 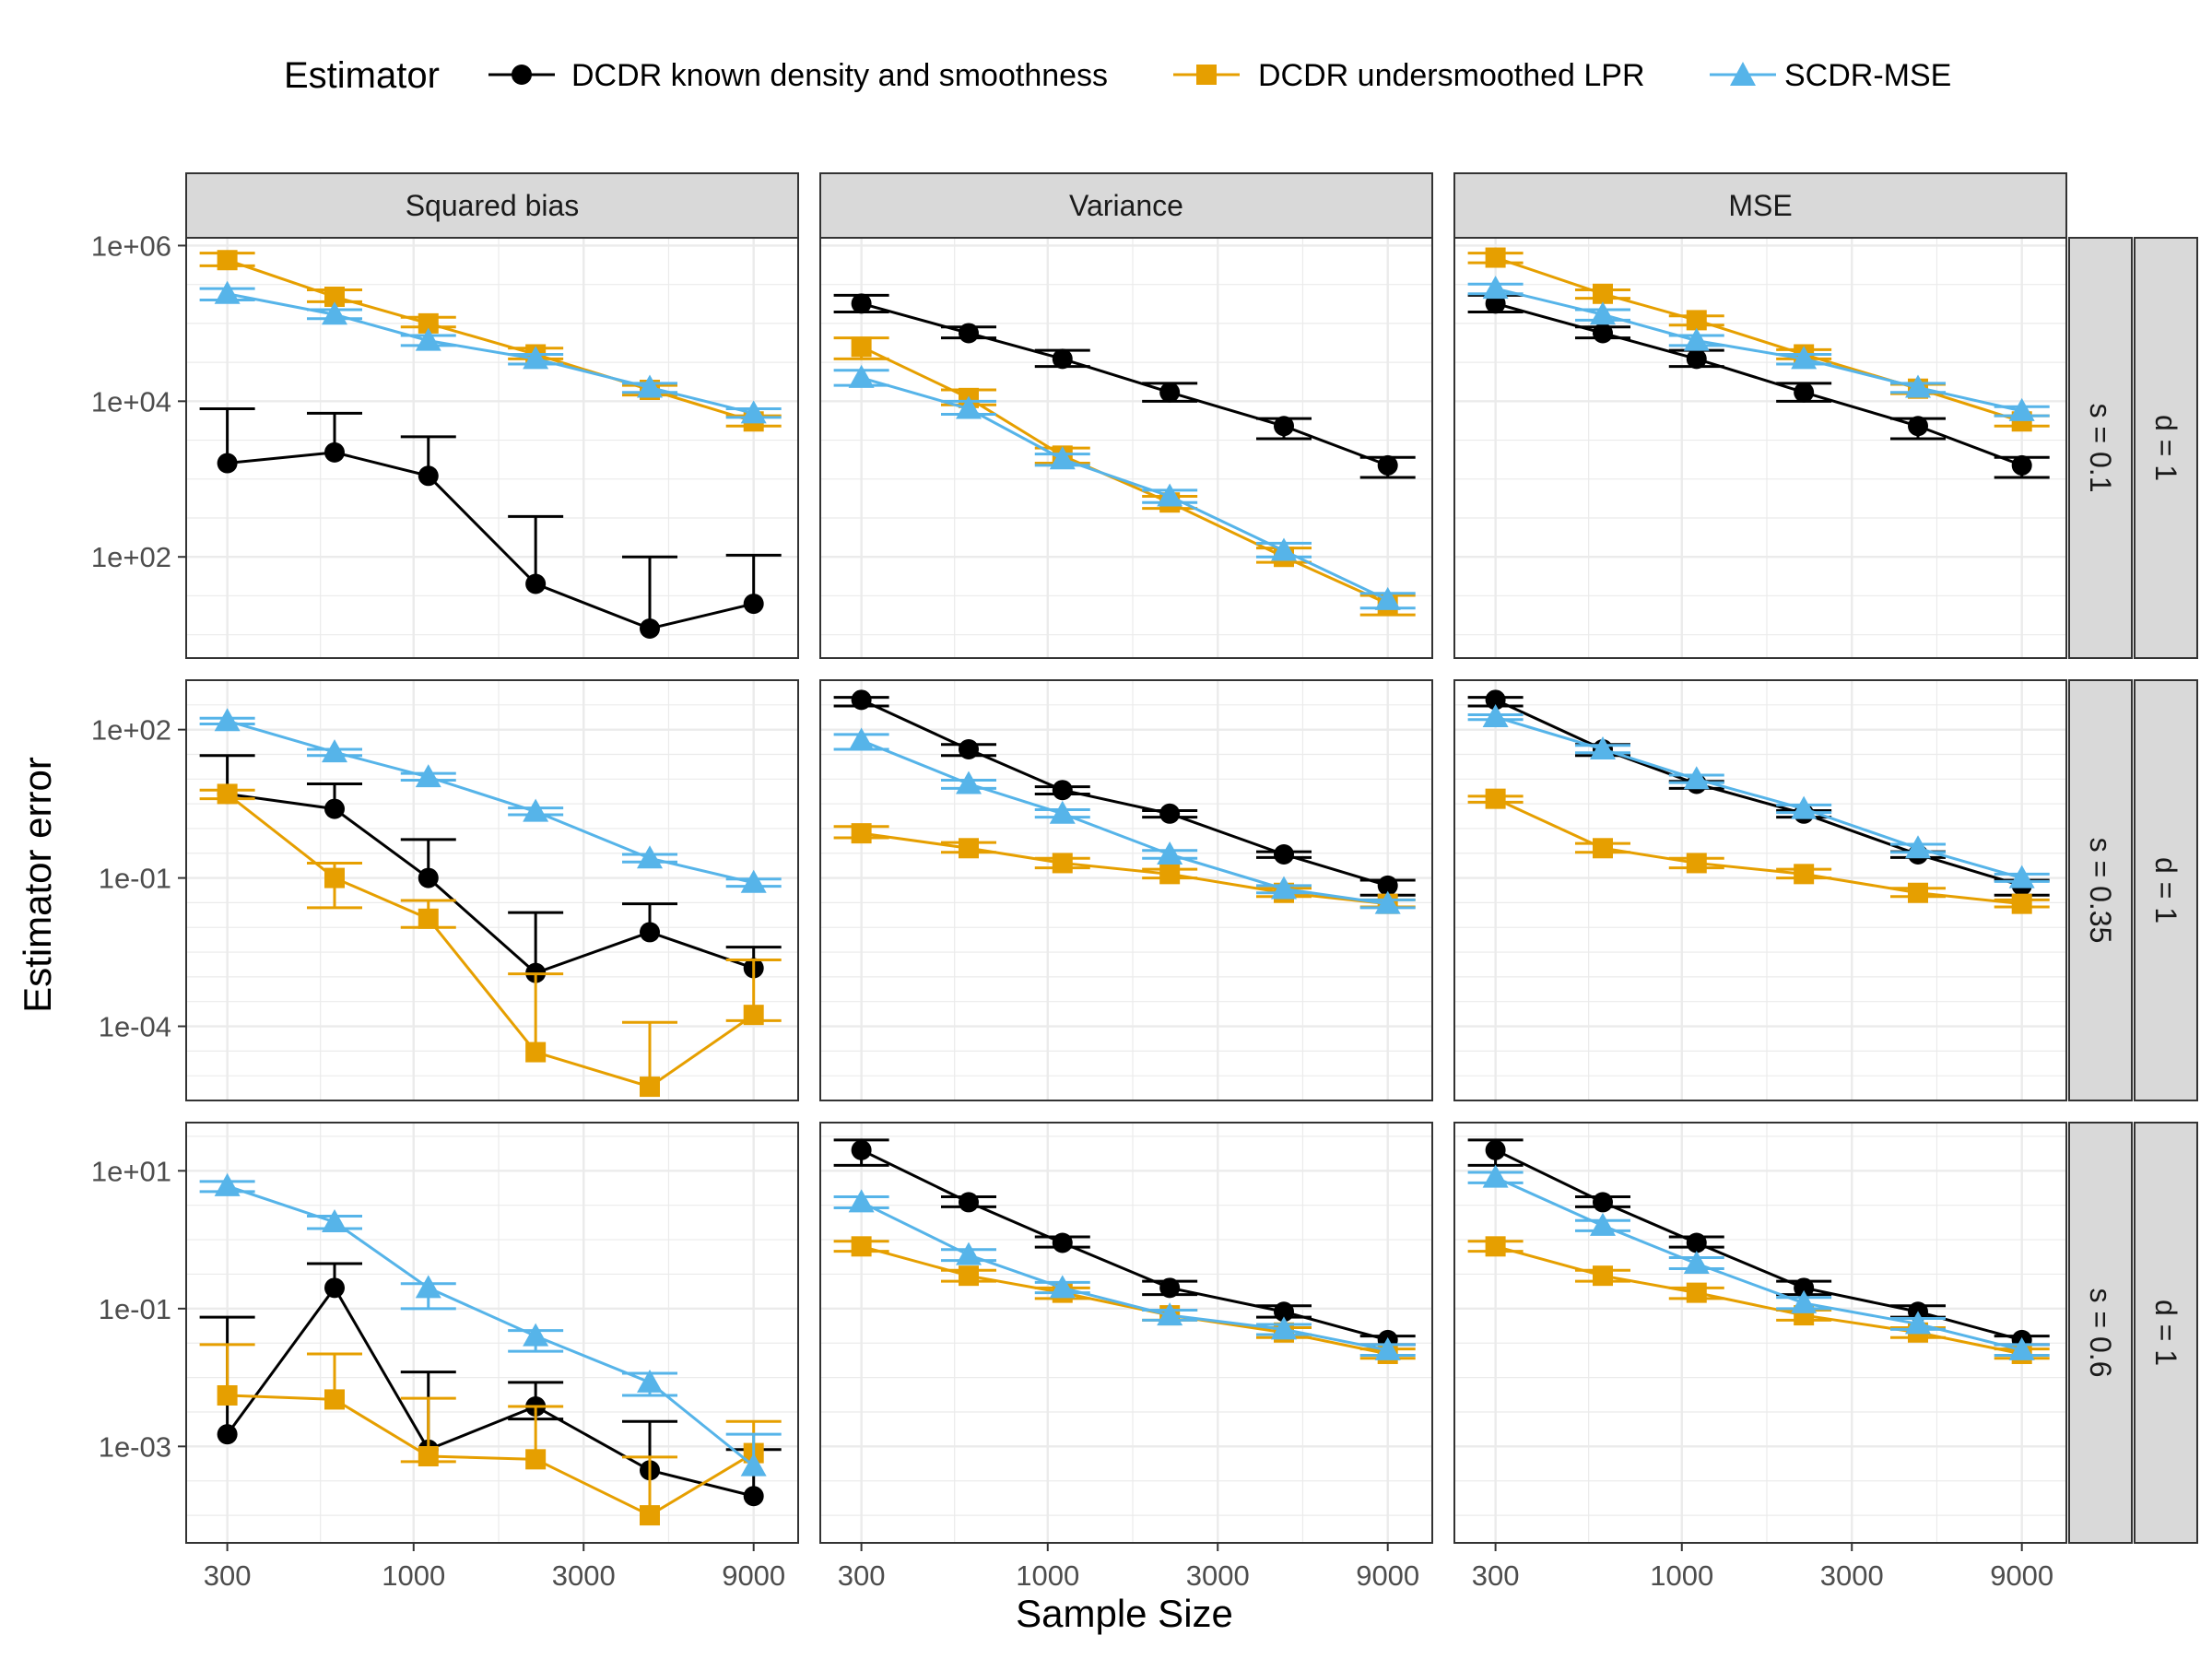 What do you see at coordinates (2100, 1333) in the screenshot?
I see `row-strip-label-s: s = 0.6` at bounding box center [2100, 1333].